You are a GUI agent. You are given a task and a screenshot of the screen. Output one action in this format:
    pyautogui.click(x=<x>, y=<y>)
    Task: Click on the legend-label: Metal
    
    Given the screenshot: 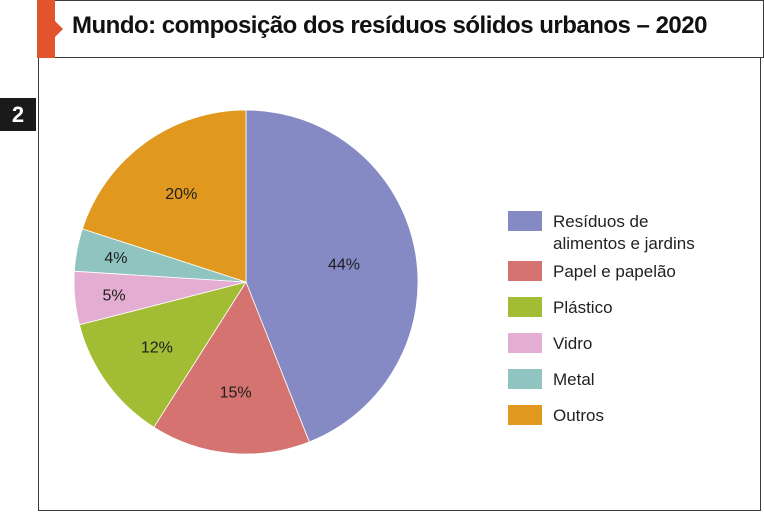 What is the action you would take?
    pyautogui.click(x=574, y=379)
    